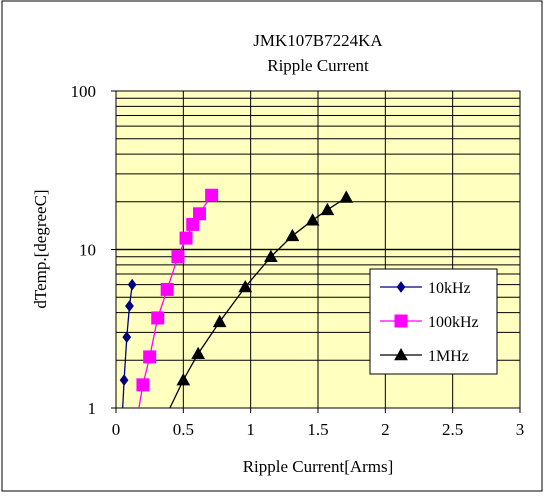 The width and height of the screenshot is (545, 498). I want to click on y-tick-label: 100, so click(84, 91).